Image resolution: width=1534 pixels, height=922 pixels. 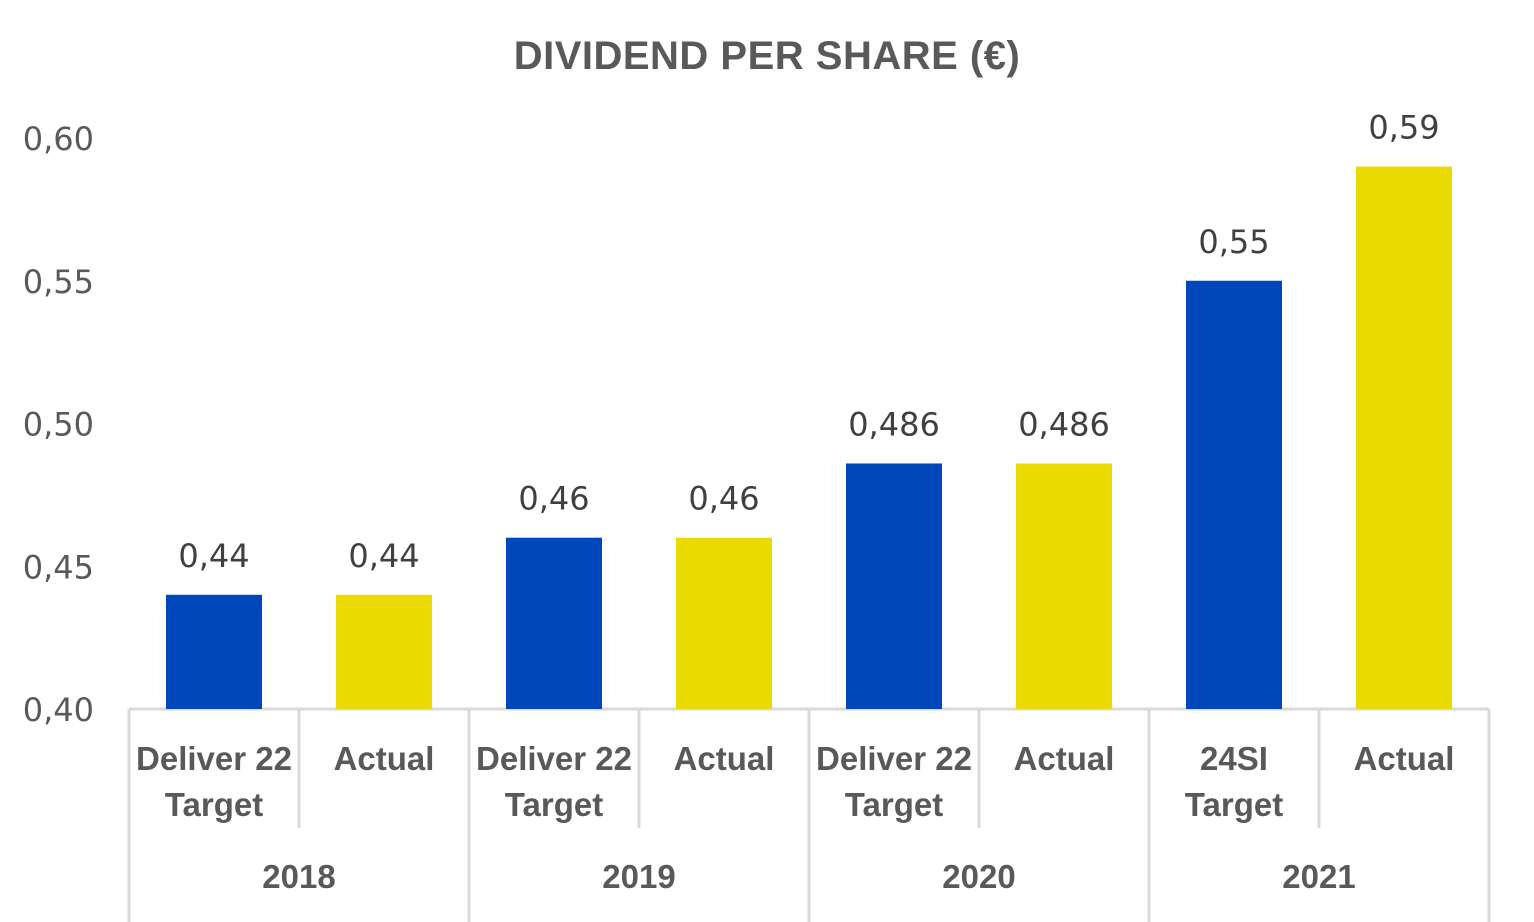 What do you see at coordinates (767, 56) in the screenshot?
I see `chart-title: DIVIDEND PER SHARE (€)` at bounding box center [767, 56].